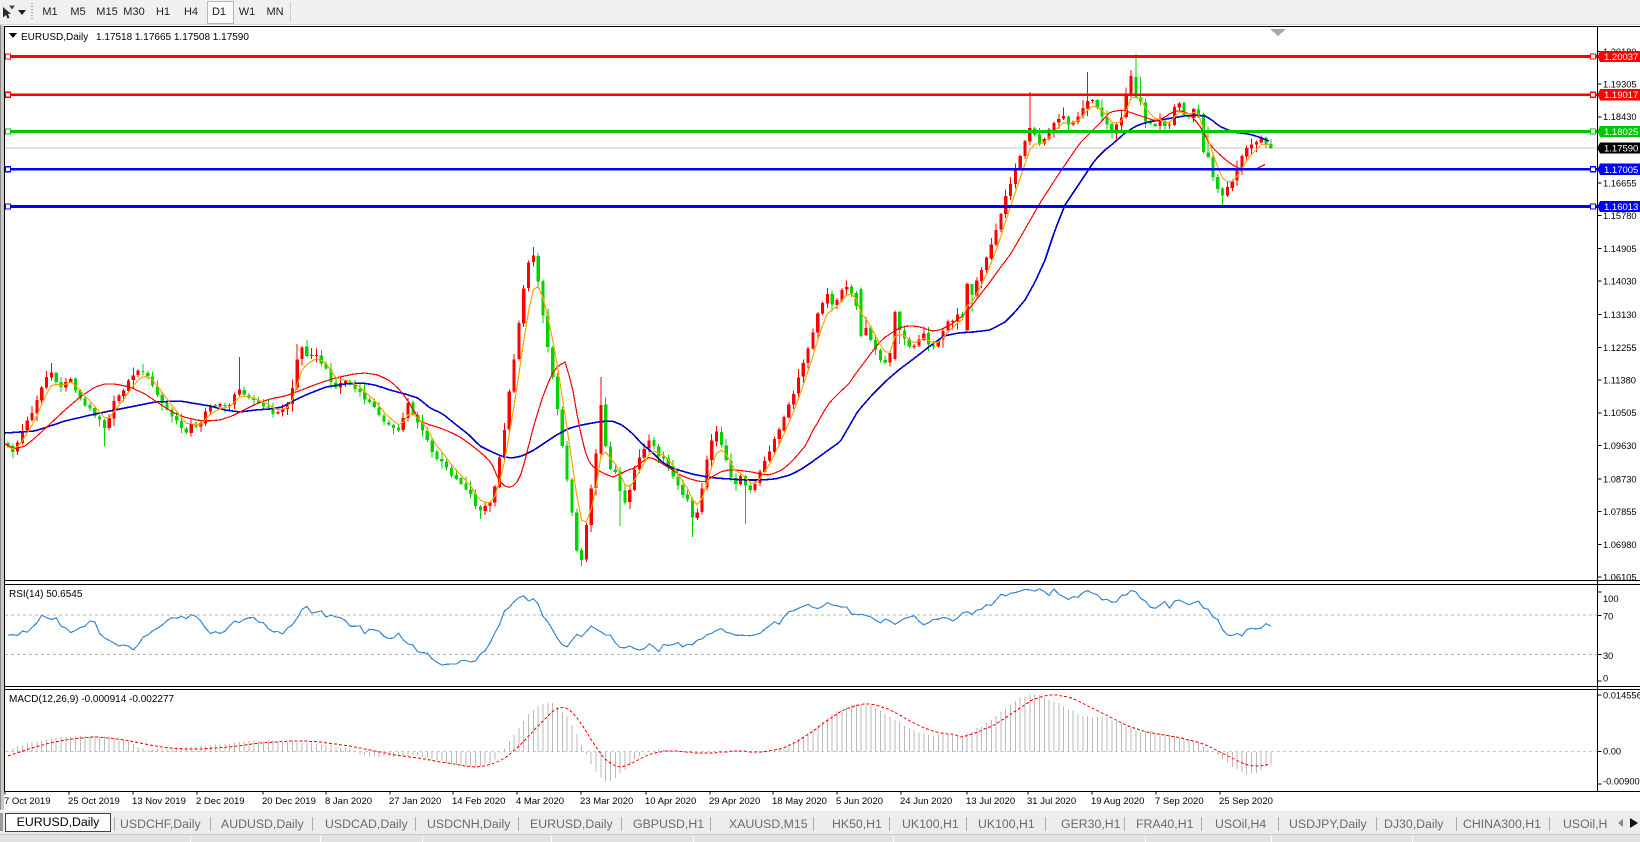 This screenshot has width=1640, height=842. Describe the element at coordinates (159, 801) in the screenshot. I see `svg-text: 13 Nov 2019` at that location.